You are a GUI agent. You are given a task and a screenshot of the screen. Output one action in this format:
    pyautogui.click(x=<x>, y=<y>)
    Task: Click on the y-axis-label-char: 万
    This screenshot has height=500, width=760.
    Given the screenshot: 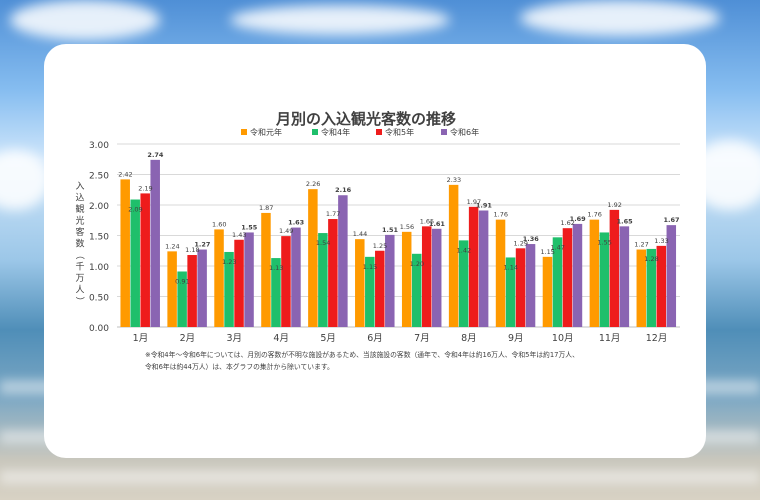 What is the action you would take?
    pyautogui.click(x=79, y=279)
    